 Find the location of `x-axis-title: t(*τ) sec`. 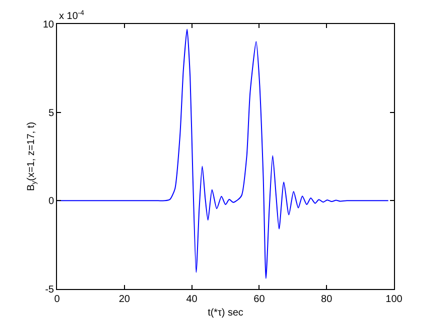

x-axis-title: t(*τ) sec is located at coordinates (226, 313).